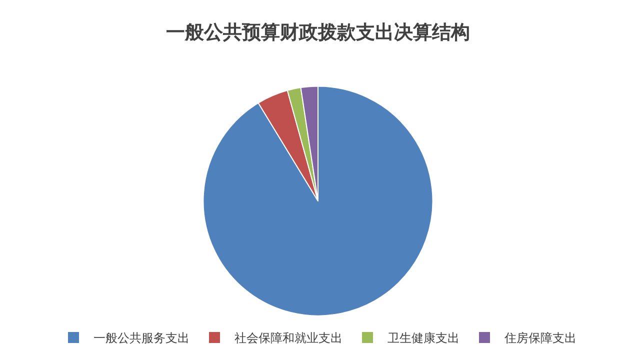 The height and width of the screenshot is (362, 636). I want to click on legend-label: 社会保障和就业支出, so click(288, 338).